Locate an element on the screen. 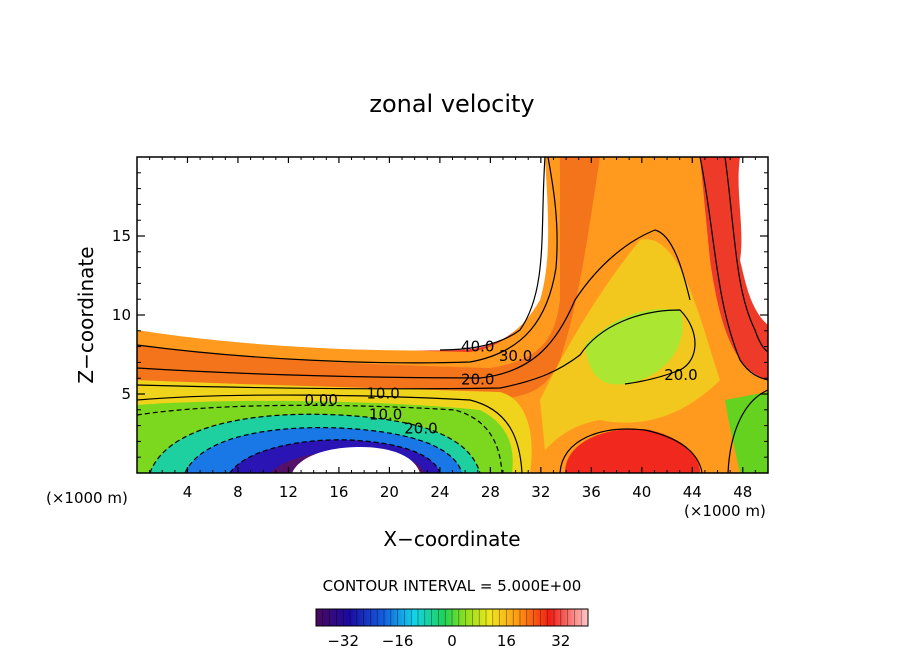  x-tick-label: 44 is located at coordinates (692, 492).